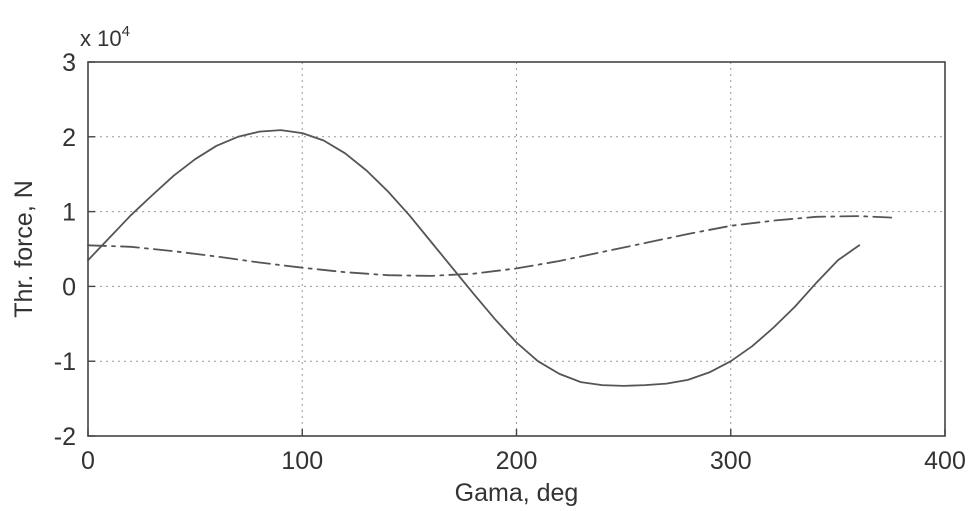  Describe the element at coordinates (65, 437) in the screenshot. I see `y-tick-label: -2` at that location.